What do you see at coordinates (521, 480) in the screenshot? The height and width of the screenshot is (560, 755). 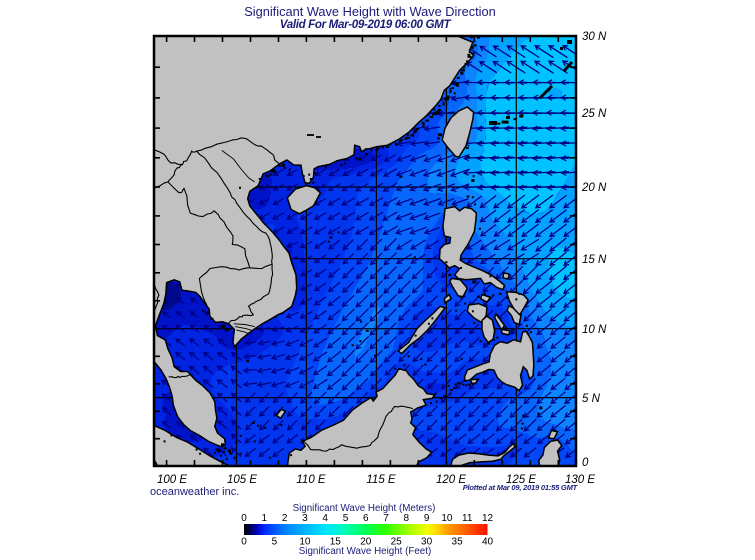 I see `svg-text: 125 E` at bounding box center [521, 480].